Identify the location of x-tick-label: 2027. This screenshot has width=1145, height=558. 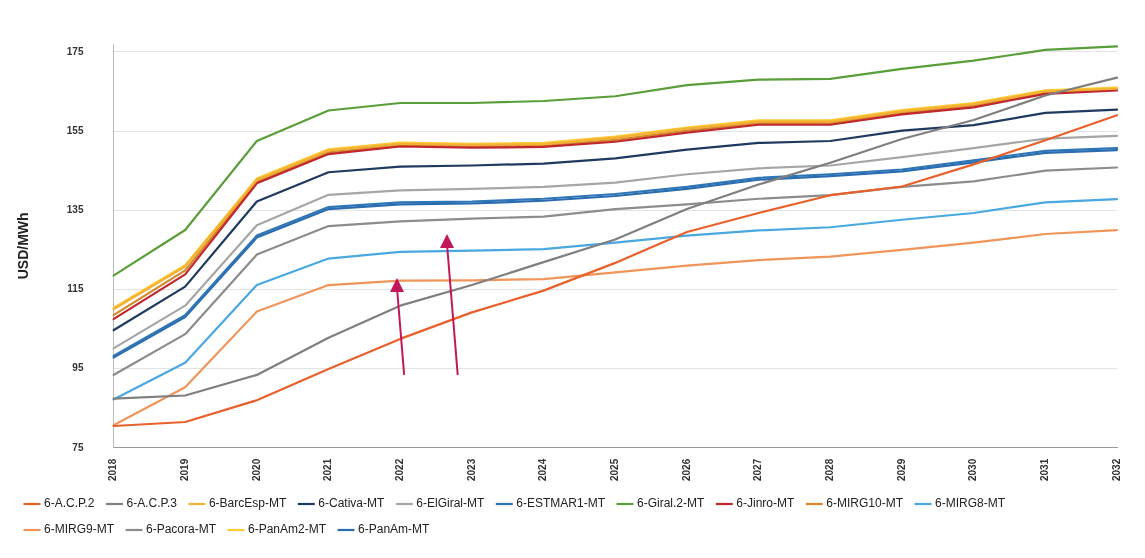
(758, 469).